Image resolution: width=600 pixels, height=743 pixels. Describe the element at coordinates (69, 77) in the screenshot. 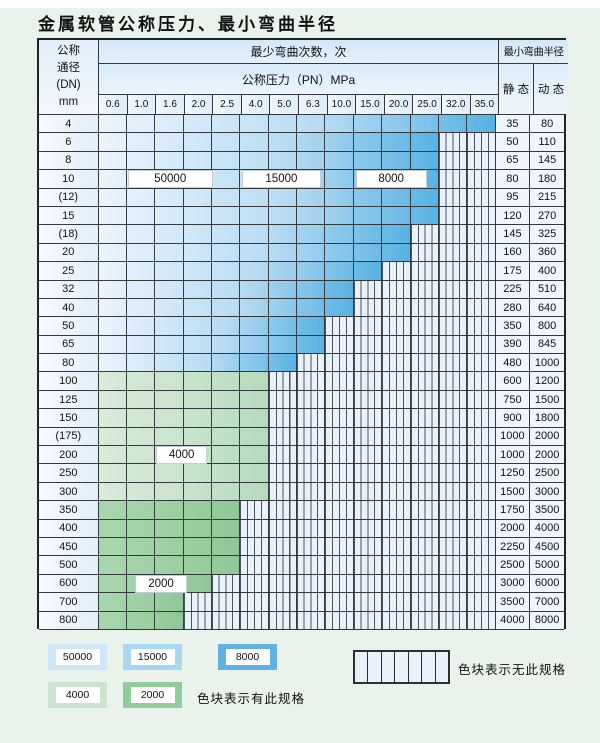

I see `corner-header-dn: 公称 通径 (DN) mm` at that location.